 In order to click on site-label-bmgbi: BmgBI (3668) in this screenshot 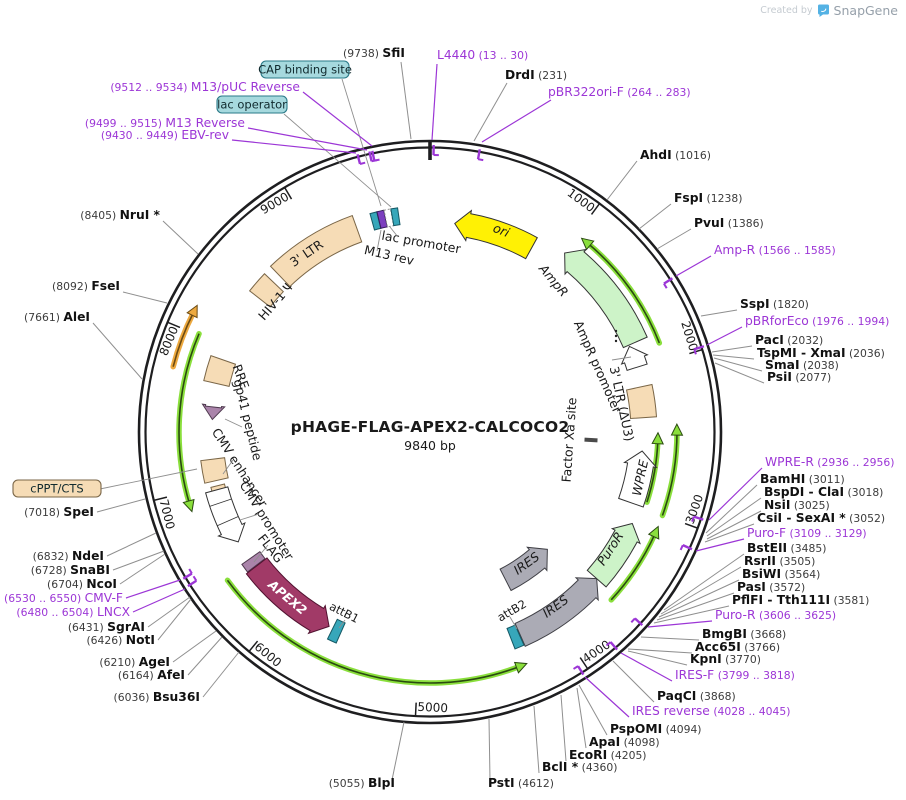, I will do `click(744, 634)`.